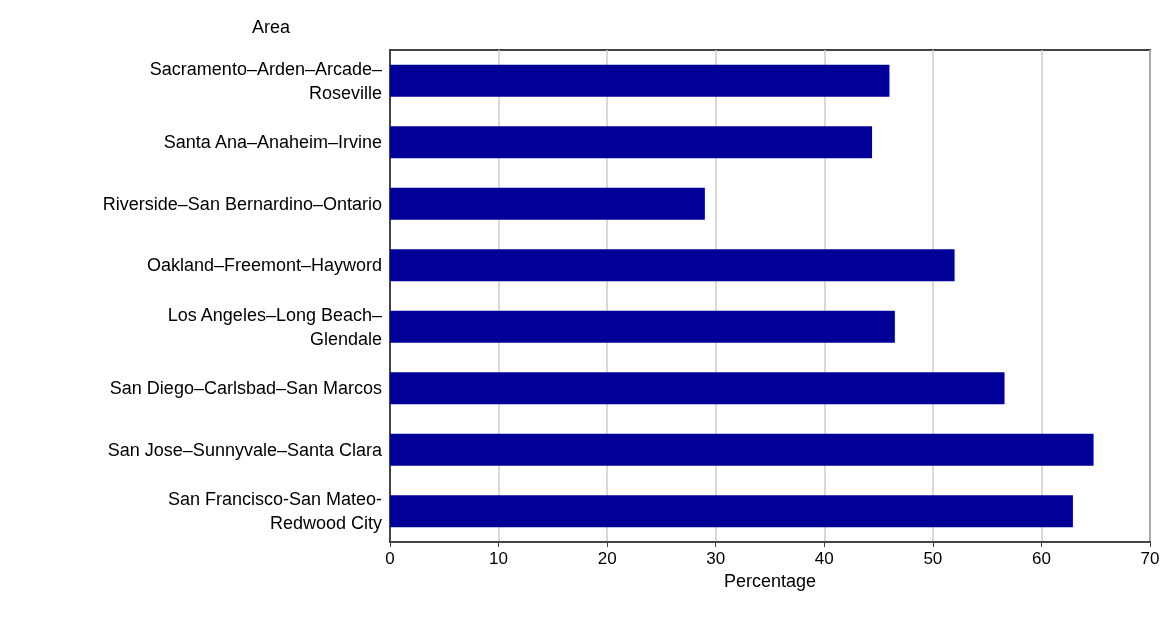  Describe the element at coordinates (272, 142) in the screenshot. I see `y-tick-label: Santa Ana–Anaheim–Irvine` at that location.